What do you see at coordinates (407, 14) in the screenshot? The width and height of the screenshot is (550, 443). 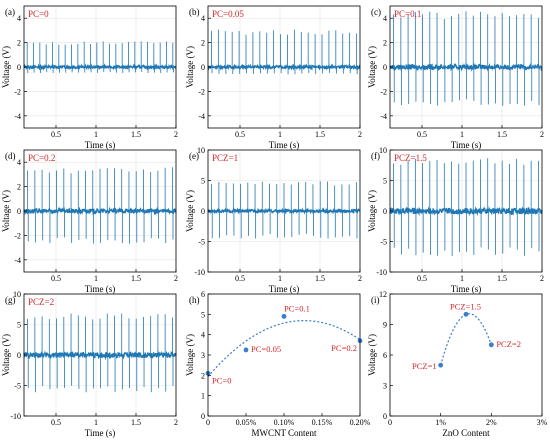 I see `panel-label: PC=0.1` at bounding box center [407, 14].